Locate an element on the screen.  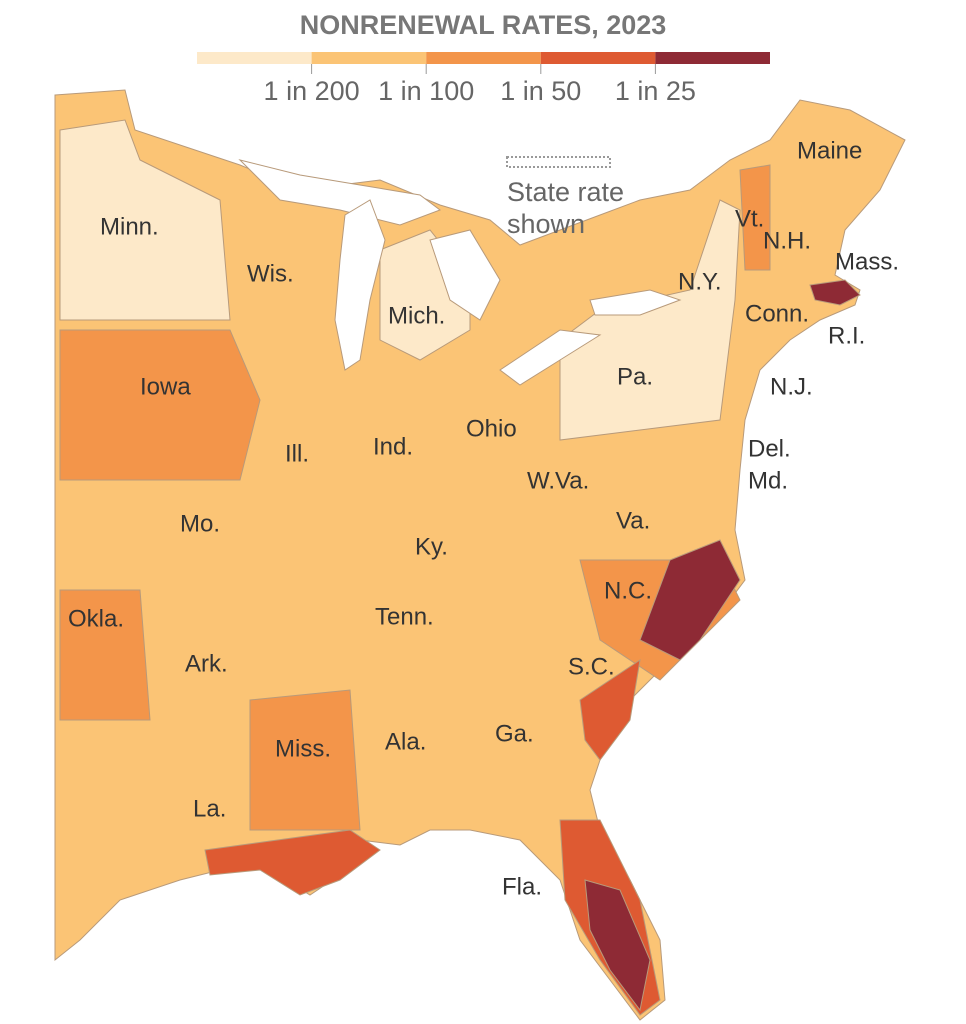
state-label: Mich. is located at coordinates (416, 315).